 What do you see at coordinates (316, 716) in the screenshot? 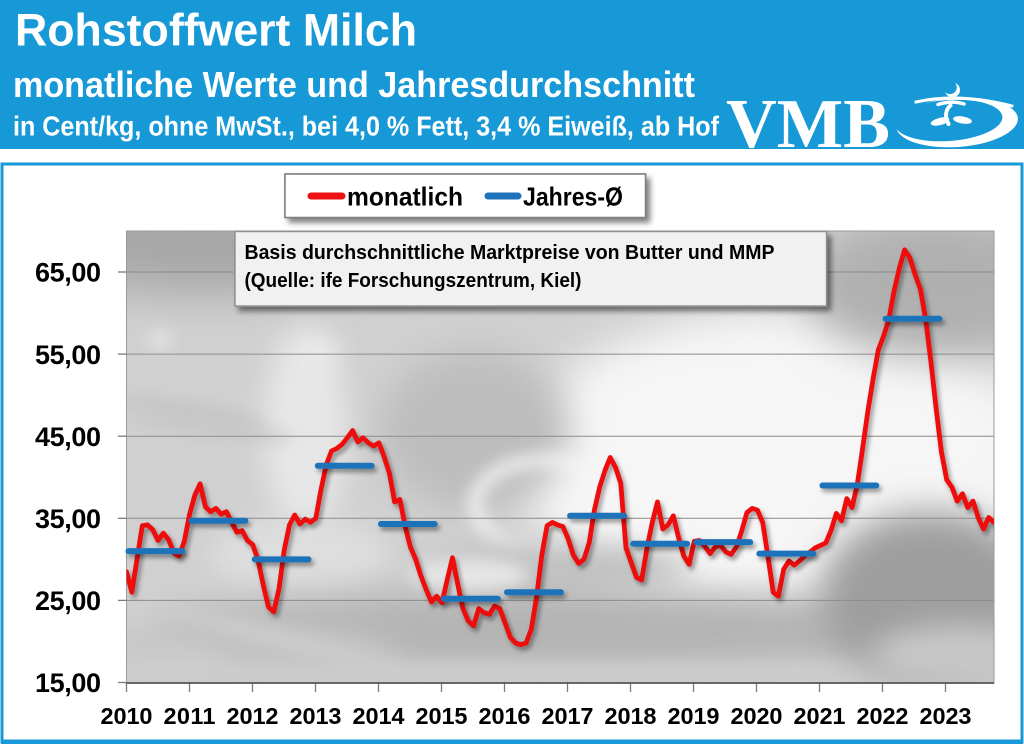
I see `svg-text: 2013` at bounding box center [316, 716].